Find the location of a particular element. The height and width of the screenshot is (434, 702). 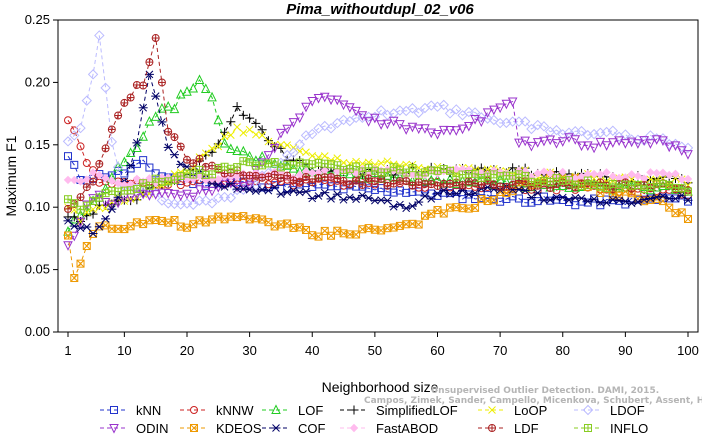

x-tick-label: 20 is located at coordinates (187, 350).